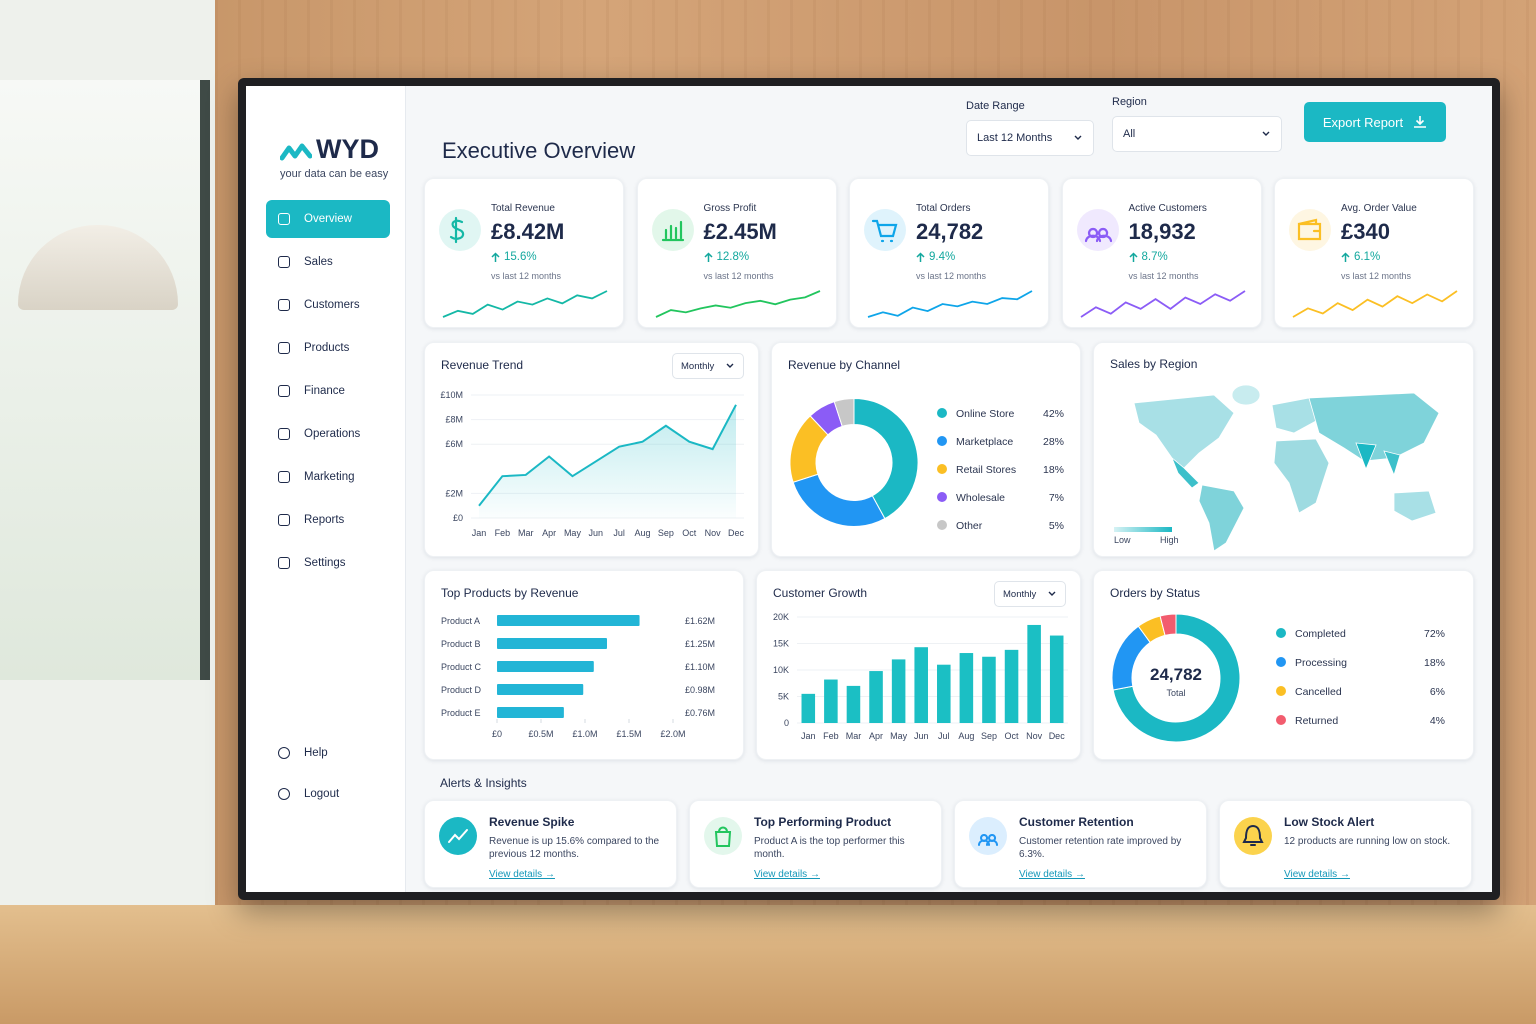  What do you see at coordinates (318, 262) in the screenshot?
I see `nav-label: Sales` at bounding box center [318, 262].